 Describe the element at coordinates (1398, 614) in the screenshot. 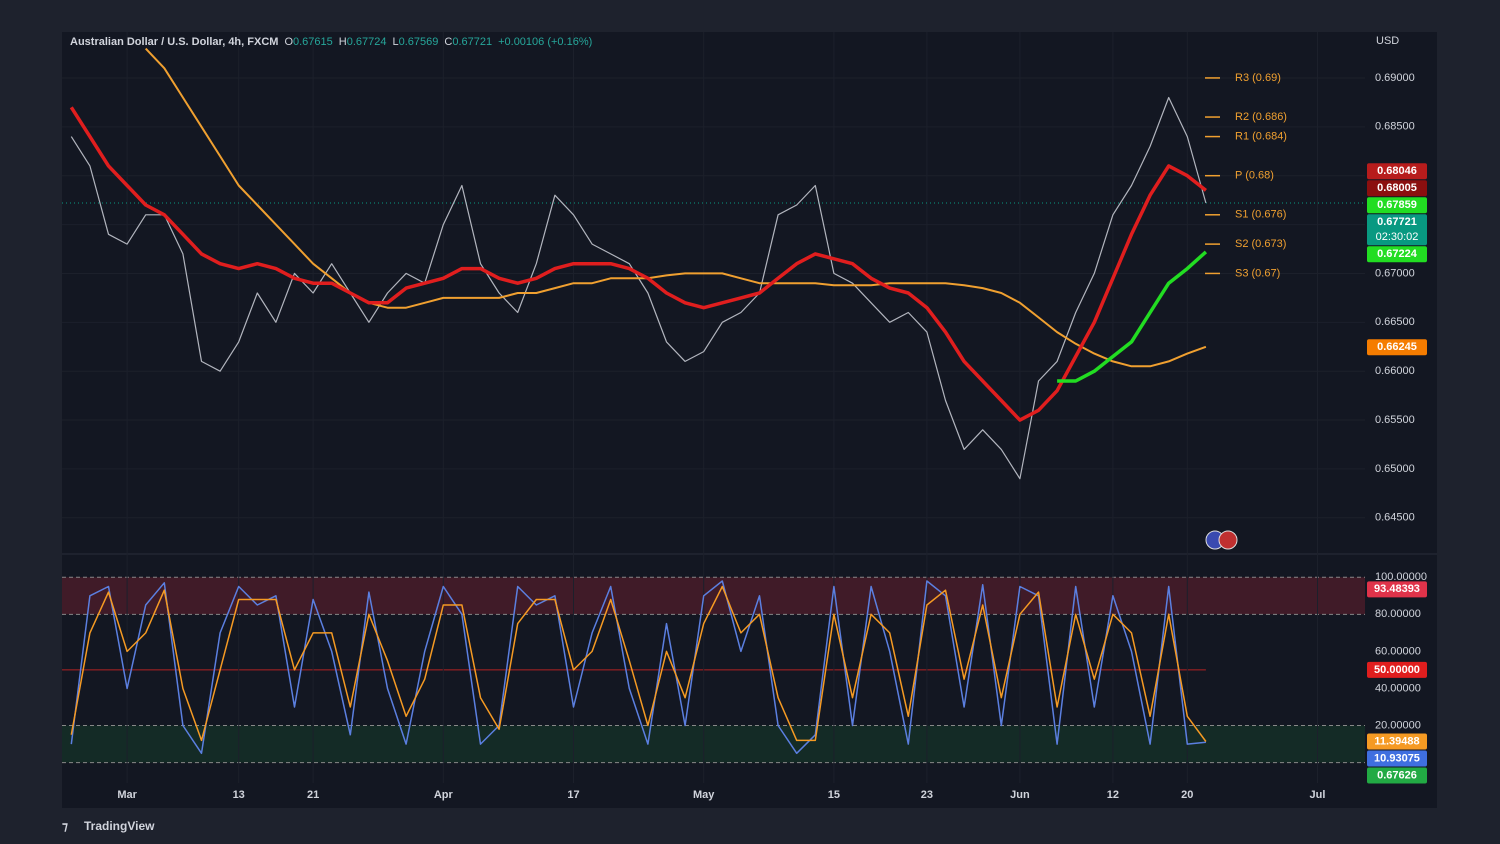

I see `y-tick-label: 80.00000` at that location.